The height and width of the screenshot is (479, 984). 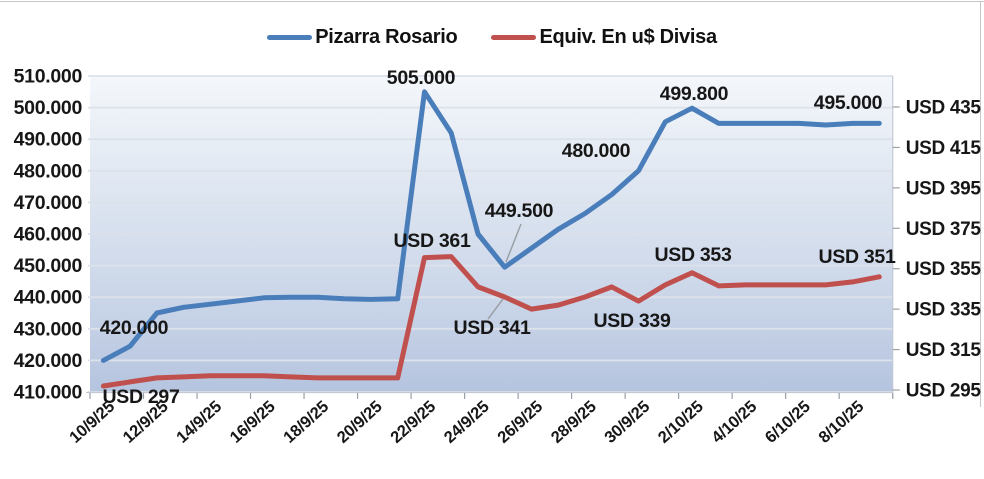 What do you see at coordinates (681, 422) in the screenshot?
I see `x-axis-label: 2/10/25` at bounding box center [681, 422].